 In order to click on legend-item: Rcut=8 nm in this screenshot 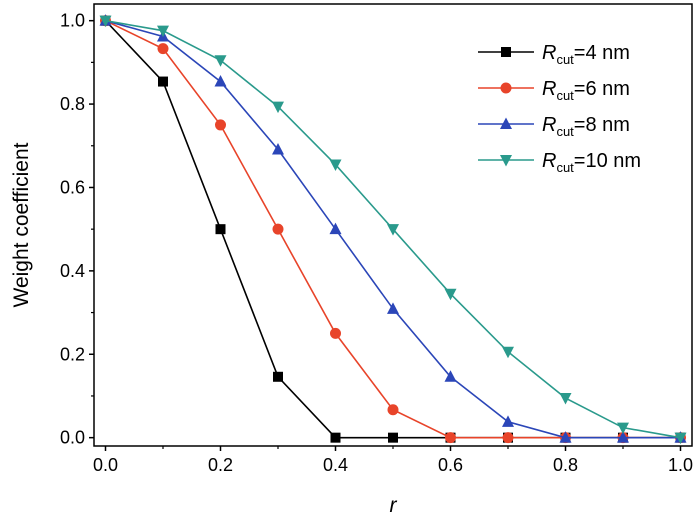, I will do `click(554, 126)`.